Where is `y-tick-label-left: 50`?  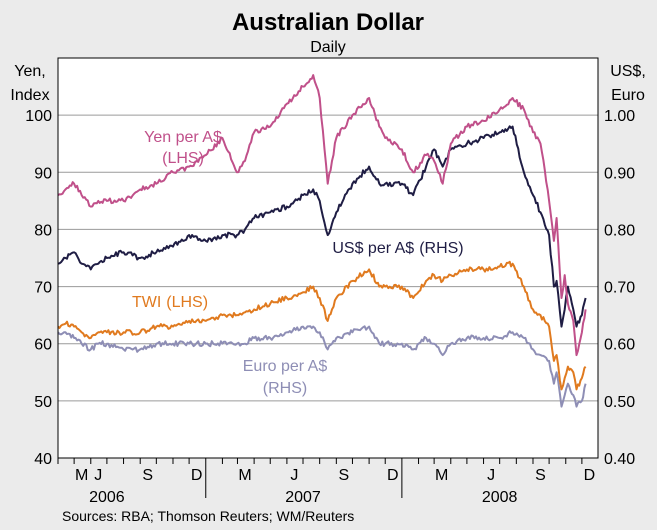 y-tick-label-left: 50 is located at coordinates (43, 402).